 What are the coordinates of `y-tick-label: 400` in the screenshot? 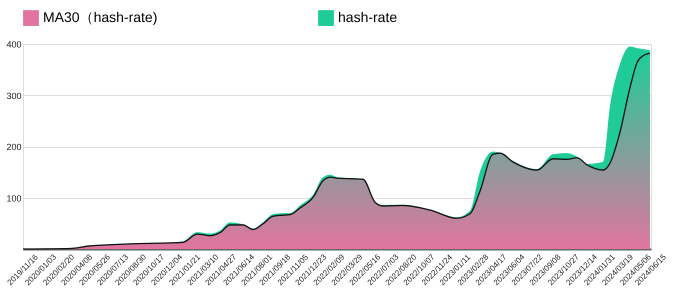 It's located at (14, 45).